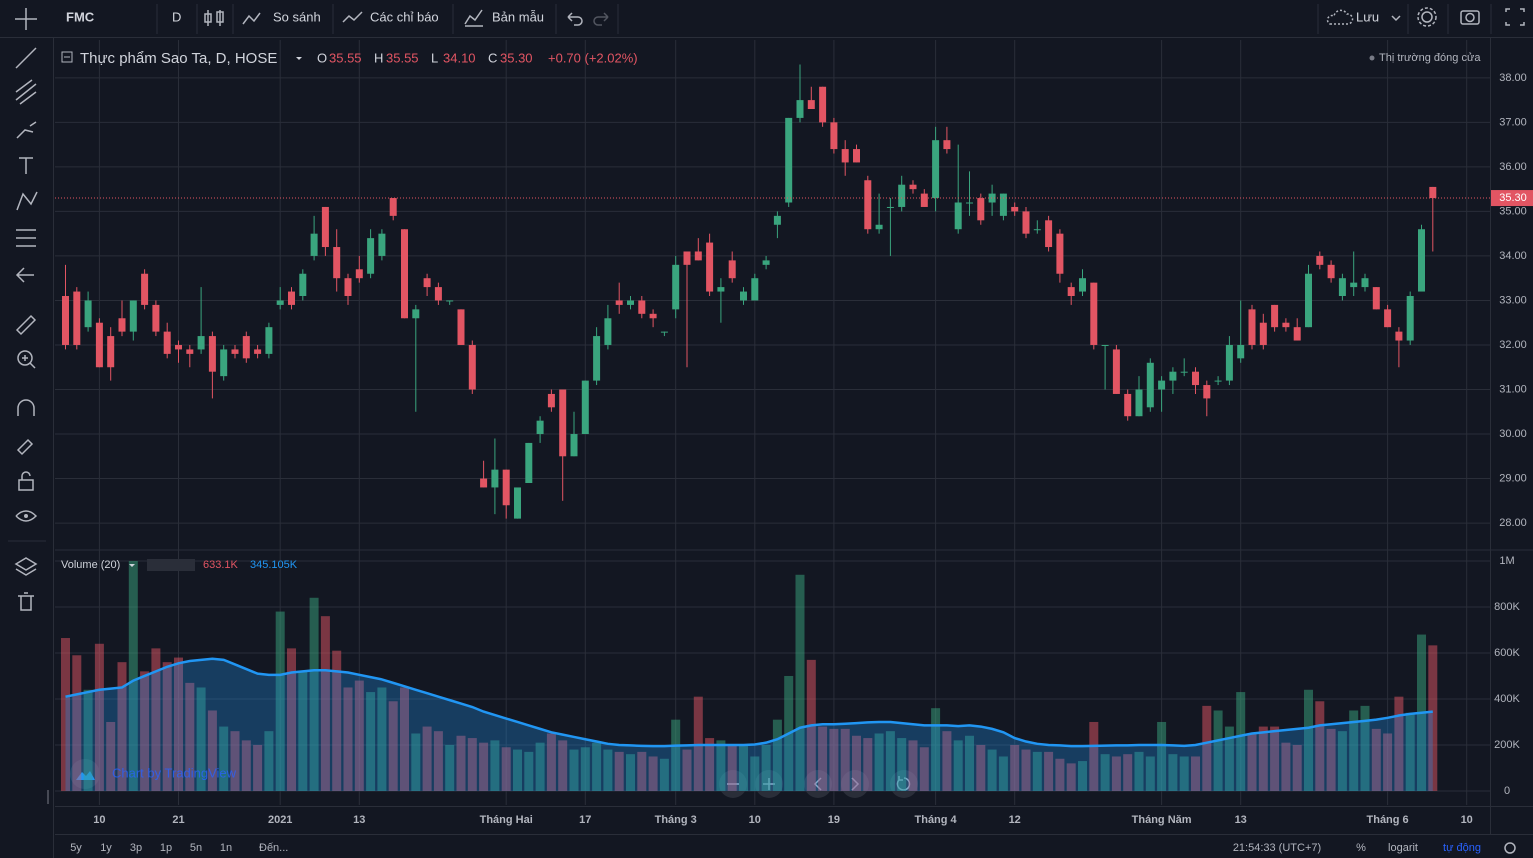 Image resolution: width=1533 pixels, height=858 pixels. I want to click on range-button: 5n, so click(196, 848).